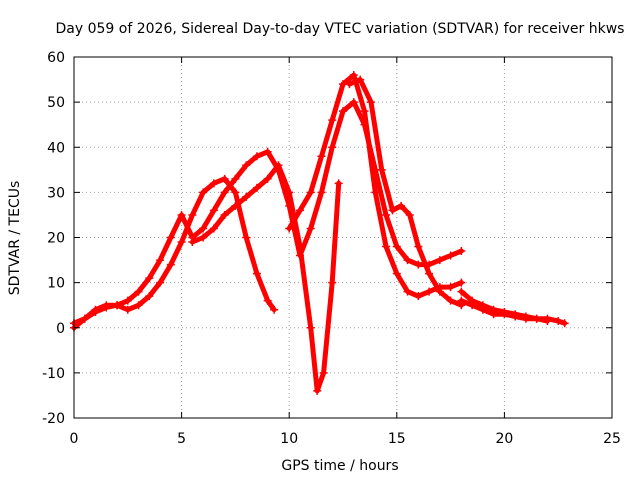 Image resolution: width=640 pixels, height=480 pixels. I want to click on x-tick-label: 15, so click(397, 439).